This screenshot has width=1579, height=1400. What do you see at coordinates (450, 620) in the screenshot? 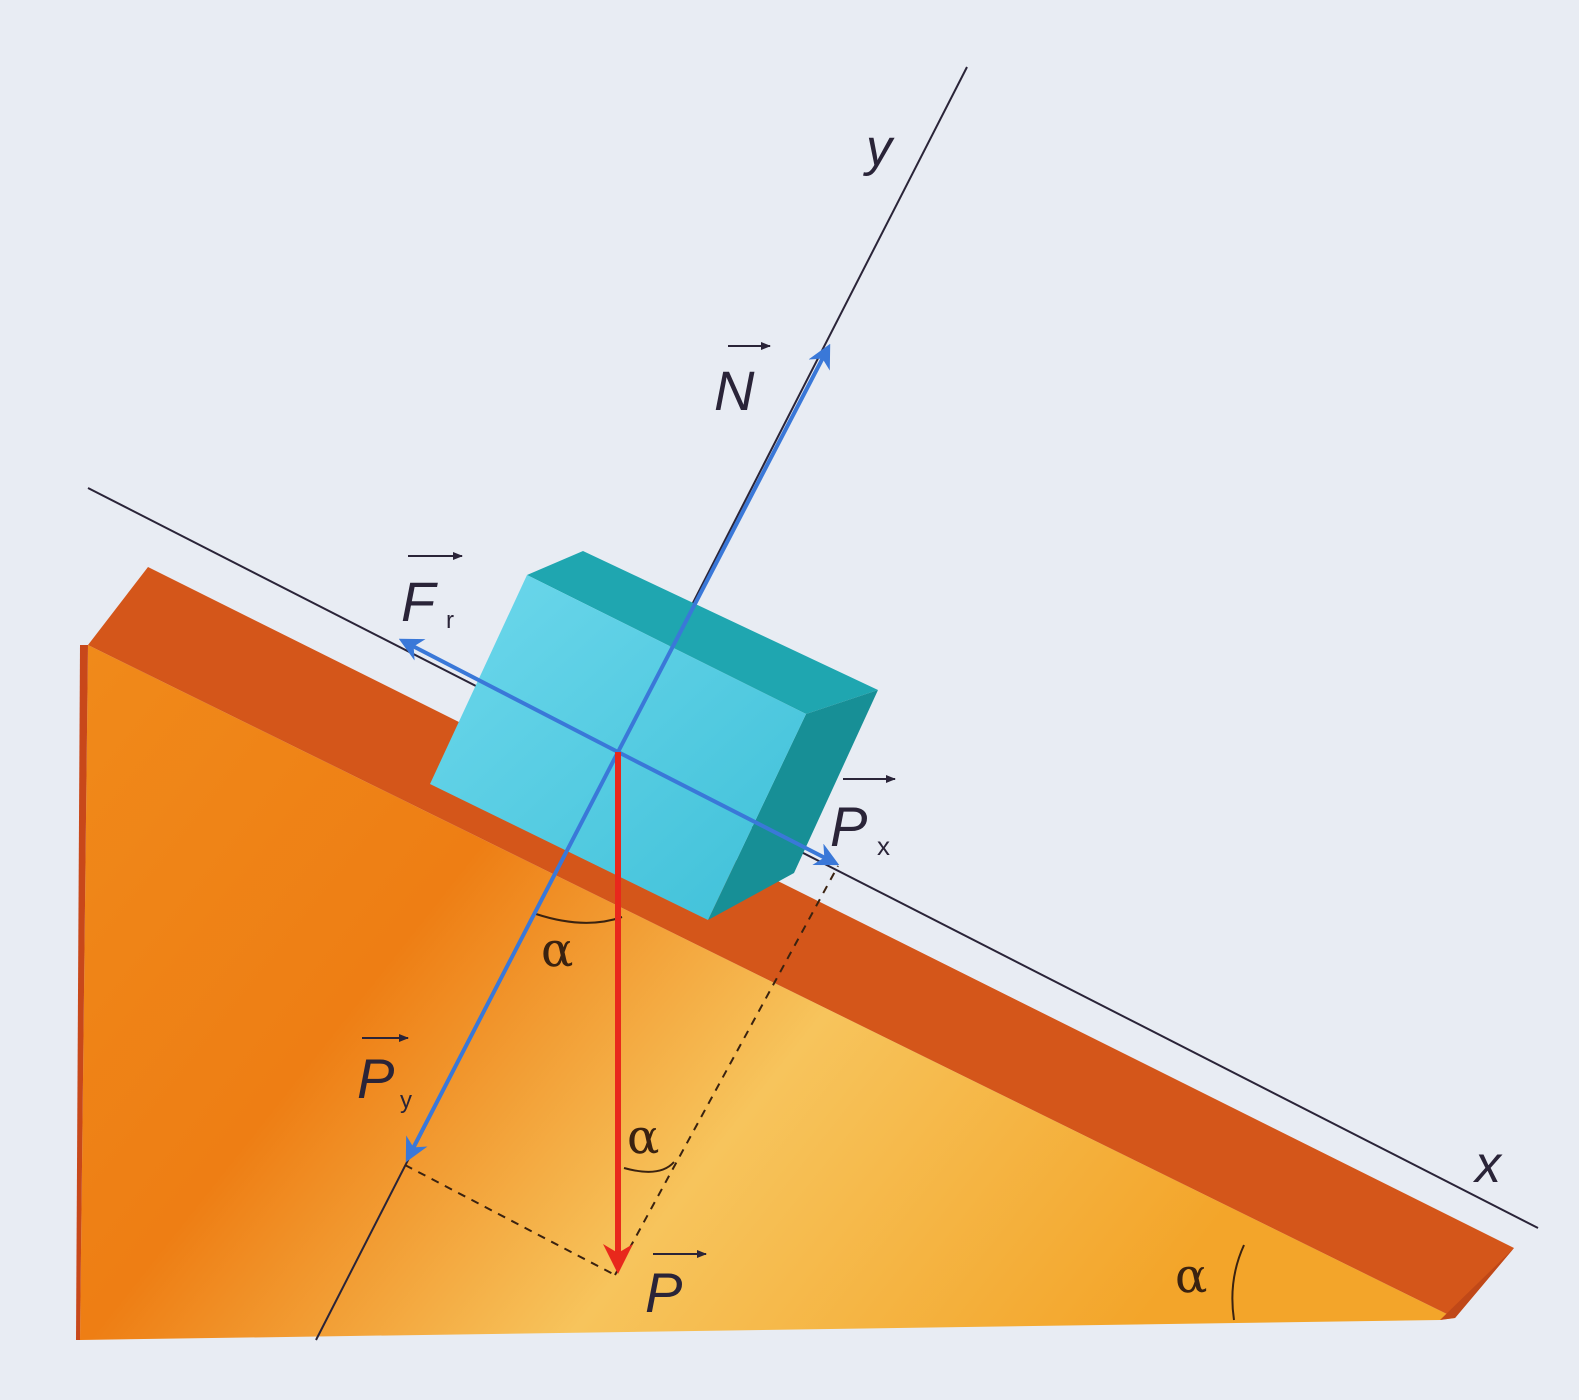
I see `friction-force-subscript: r` at bounding box center [450, 620].